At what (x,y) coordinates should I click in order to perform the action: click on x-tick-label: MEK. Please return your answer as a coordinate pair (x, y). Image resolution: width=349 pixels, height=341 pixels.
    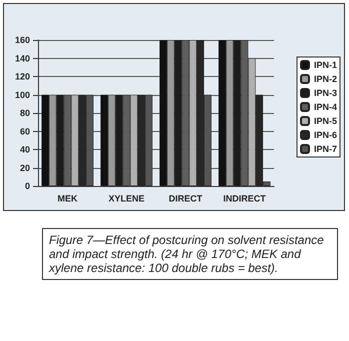
    Looking at the image, I should click on (68, 199).